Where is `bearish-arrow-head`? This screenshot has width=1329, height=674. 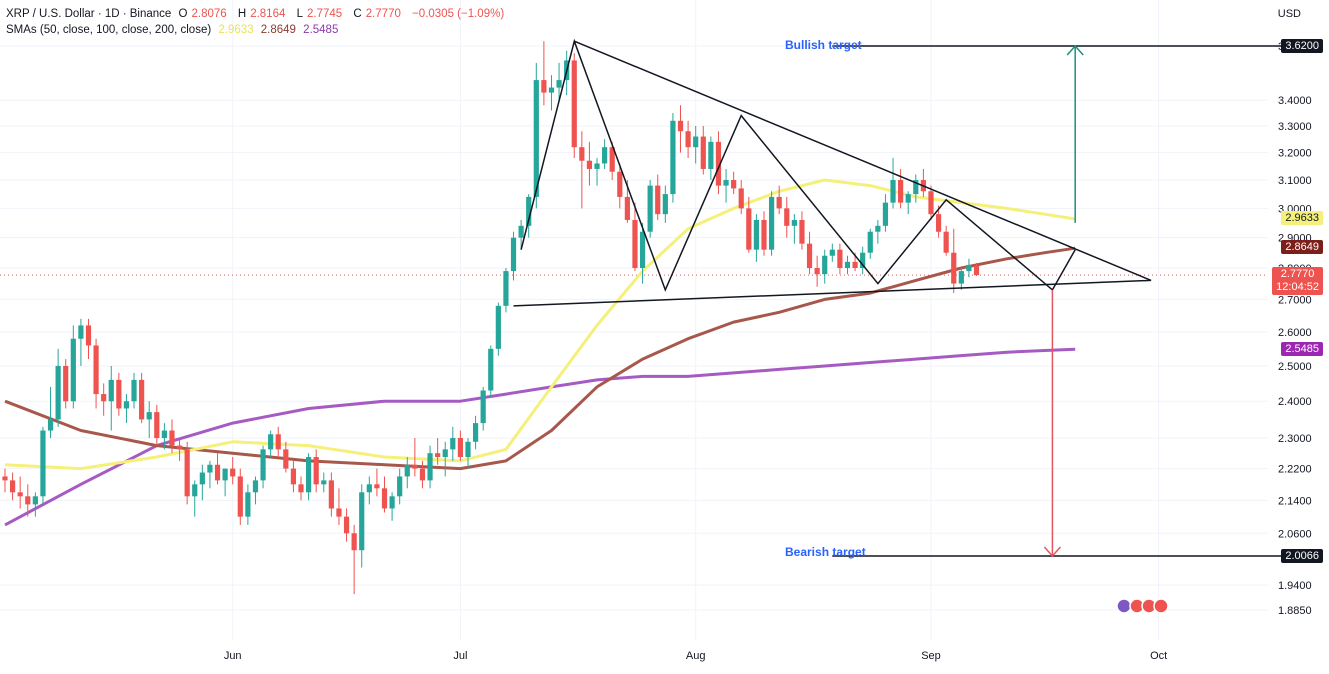 bearish-arrow-head is located at coordinates (1052, 552).